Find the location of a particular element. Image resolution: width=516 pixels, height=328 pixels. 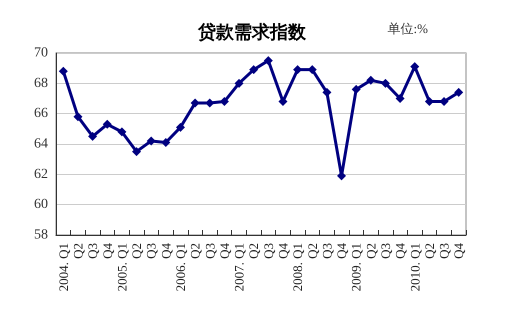

x-tick-label: 2008. Q1 is located at coordinates (298, 267).